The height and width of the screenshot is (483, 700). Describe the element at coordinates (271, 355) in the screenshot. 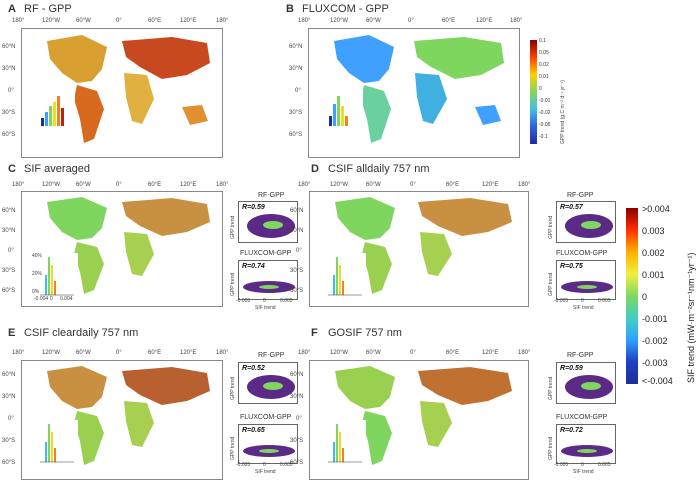

I see `panel-e-rf-title: RF-GPP` at that location.